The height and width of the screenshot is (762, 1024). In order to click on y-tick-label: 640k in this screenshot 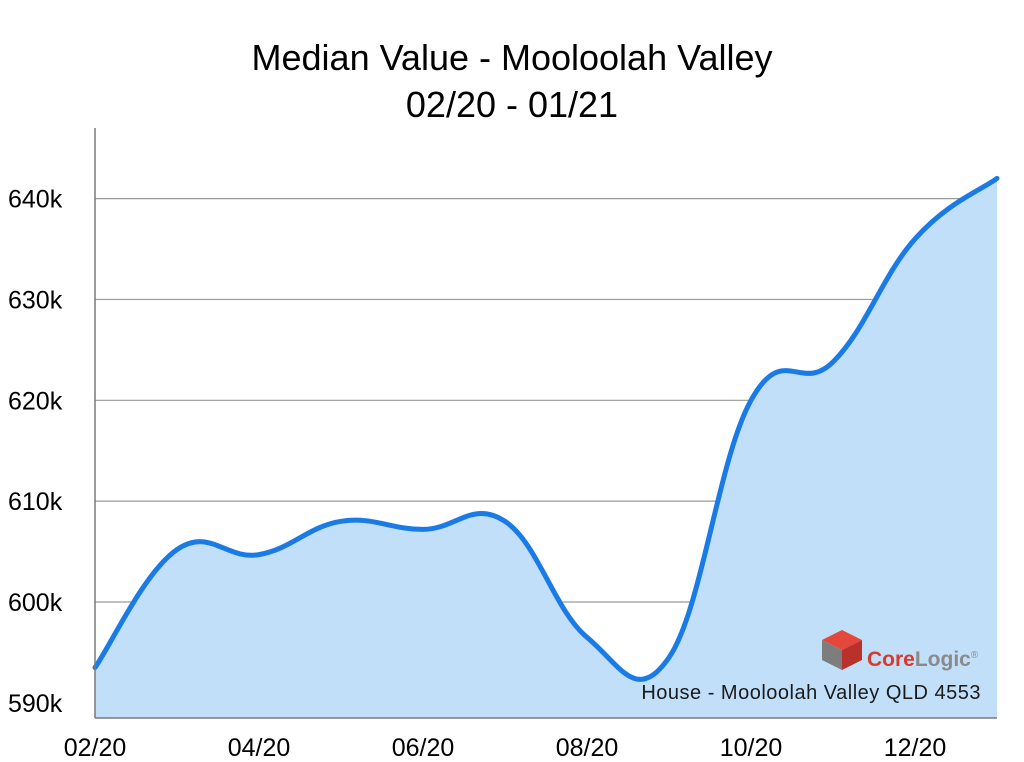, I will do `click(35, 200)`.